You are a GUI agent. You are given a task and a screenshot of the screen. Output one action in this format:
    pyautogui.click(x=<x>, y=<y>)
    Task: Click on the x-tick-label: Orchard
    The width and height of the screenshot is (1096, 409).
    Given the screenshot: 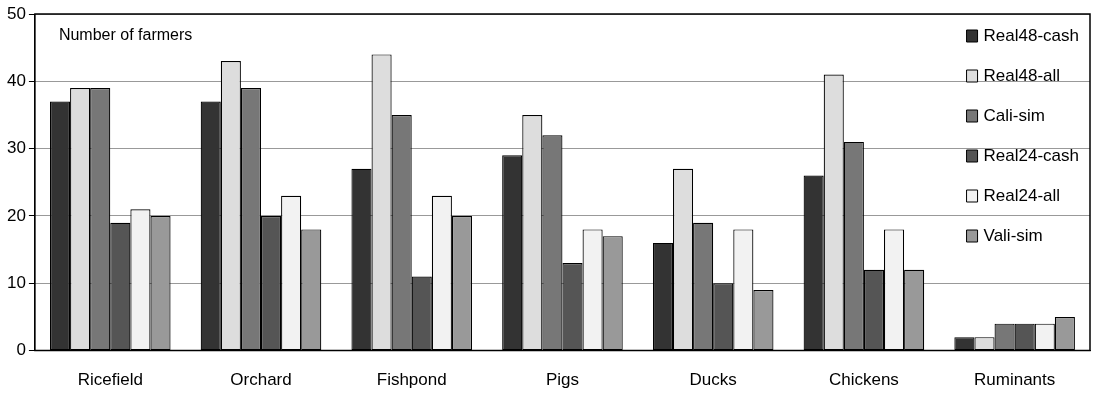 What is the action you would take?
    pyautogui.click(x=261, y=380)
    